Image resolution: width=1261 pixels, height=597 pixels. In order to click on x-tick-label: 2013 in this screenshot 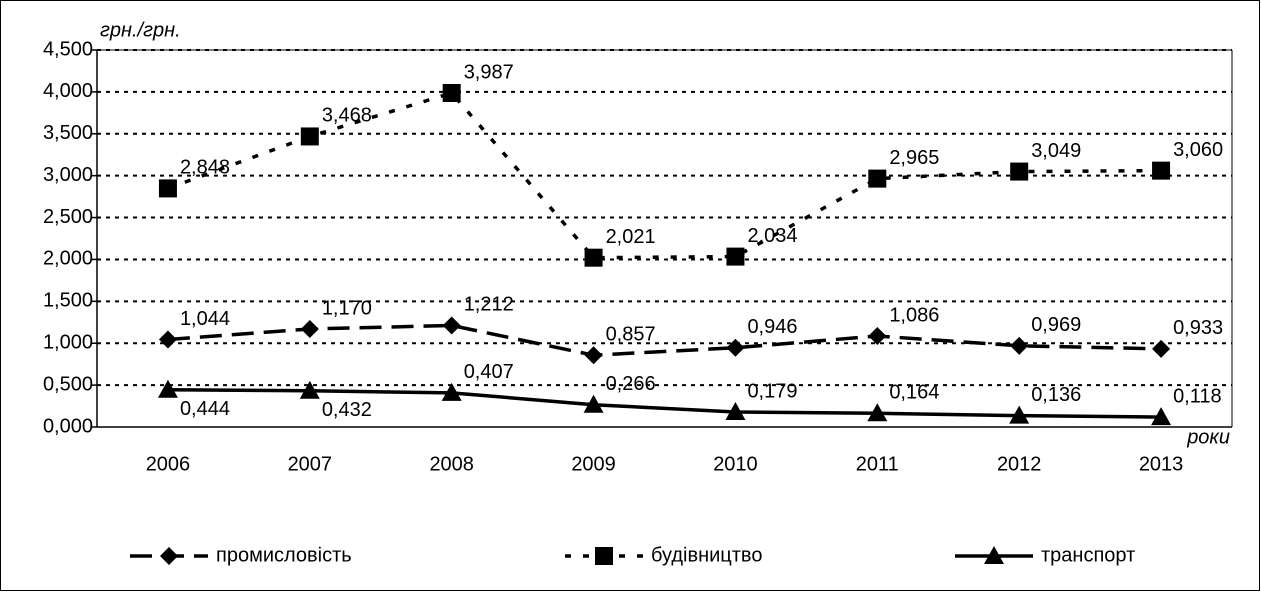, I will do `click(1161, 464)`.